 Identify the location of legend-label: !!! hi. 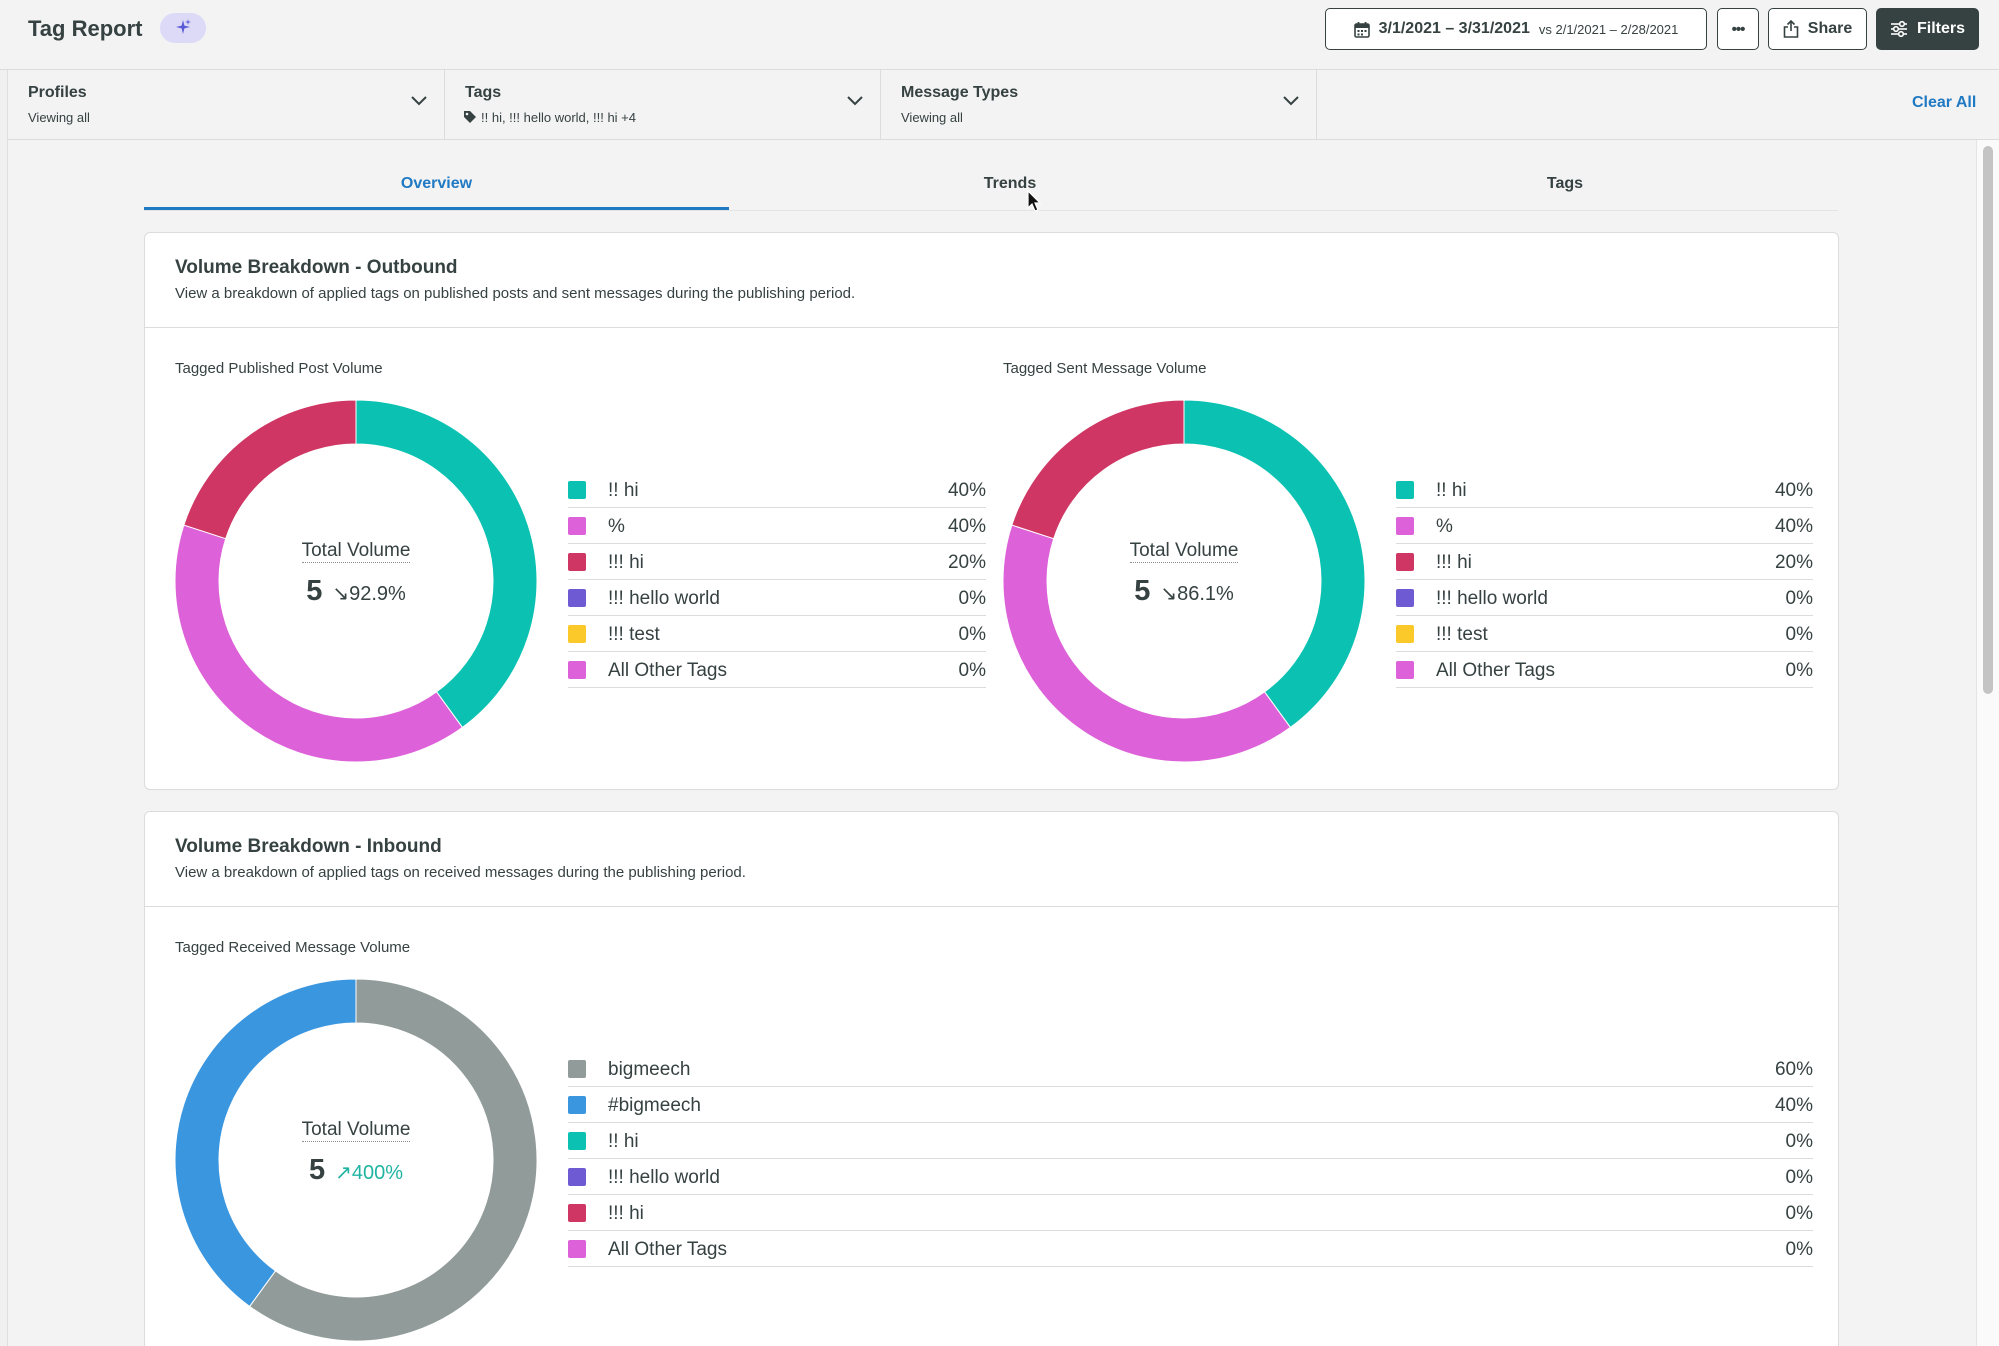
(1454, 562).